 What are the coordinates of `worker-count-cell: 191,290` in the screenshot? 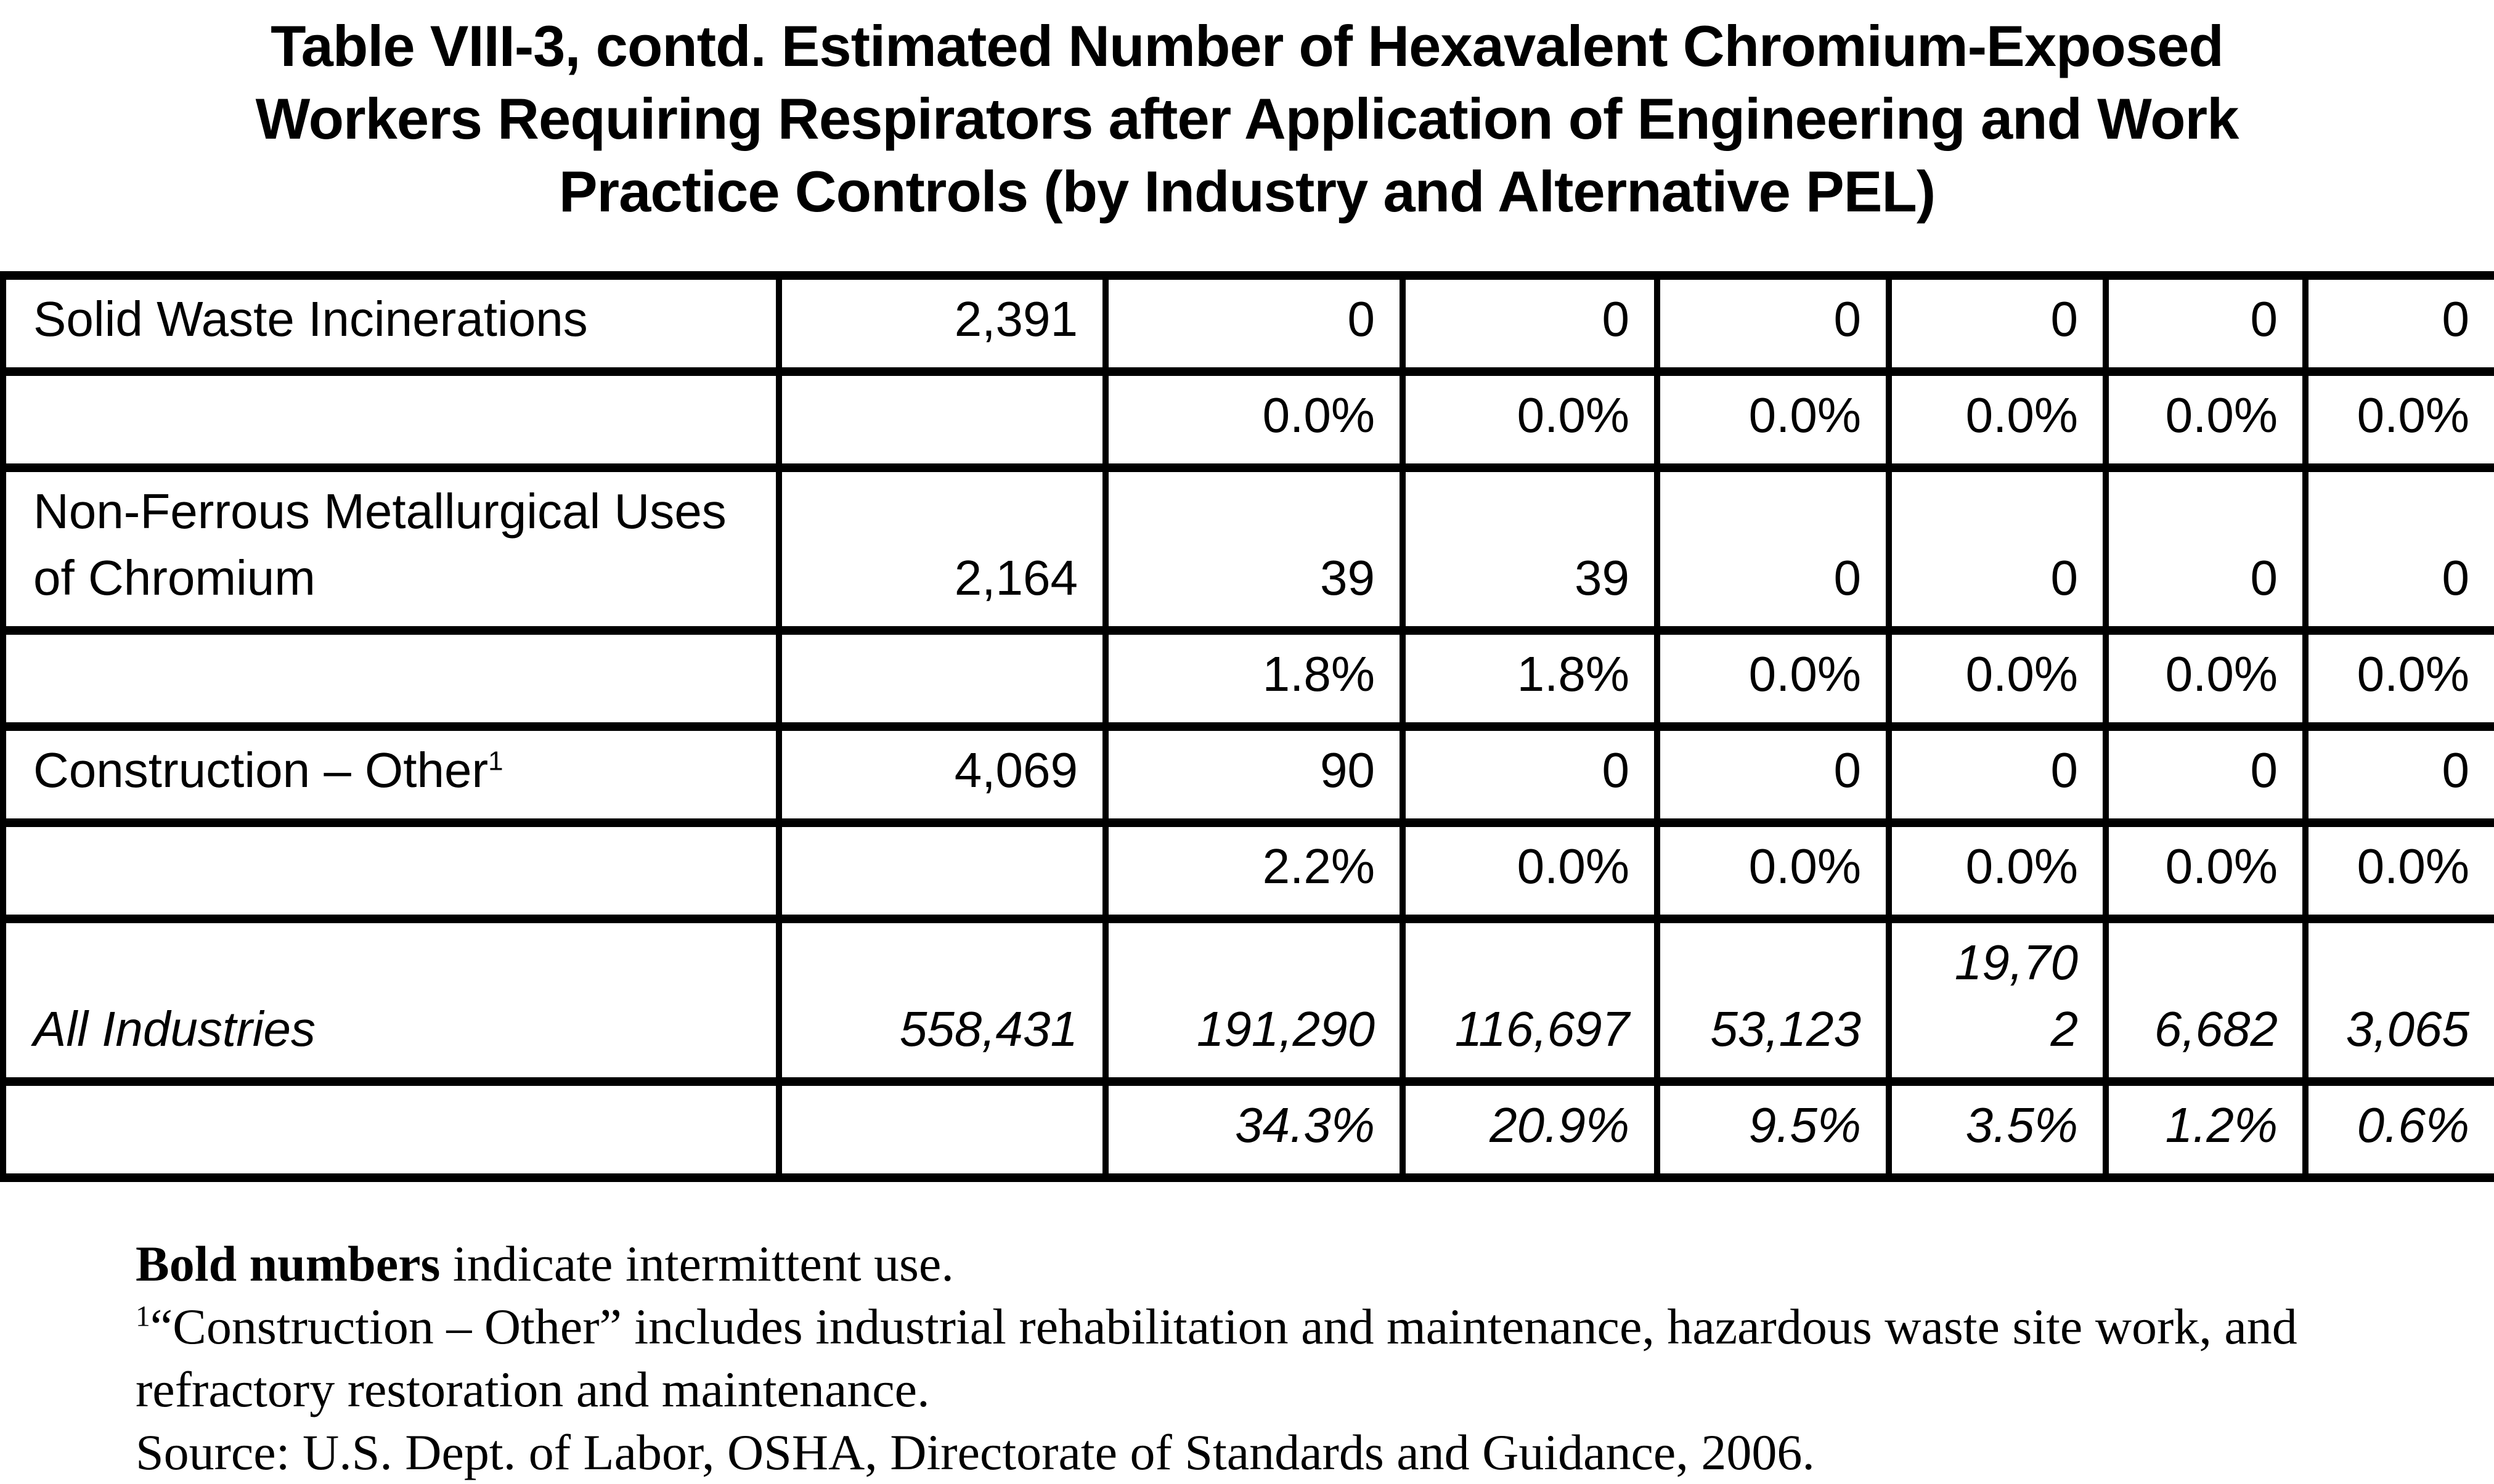 It's located at (1254, 1001).